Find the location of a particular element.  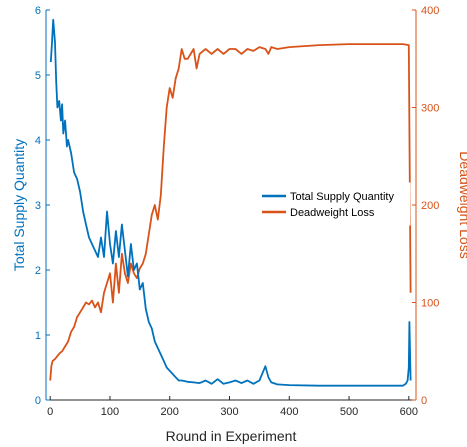

left-y-tick-label: 1 is located at coordinates (38, 336).